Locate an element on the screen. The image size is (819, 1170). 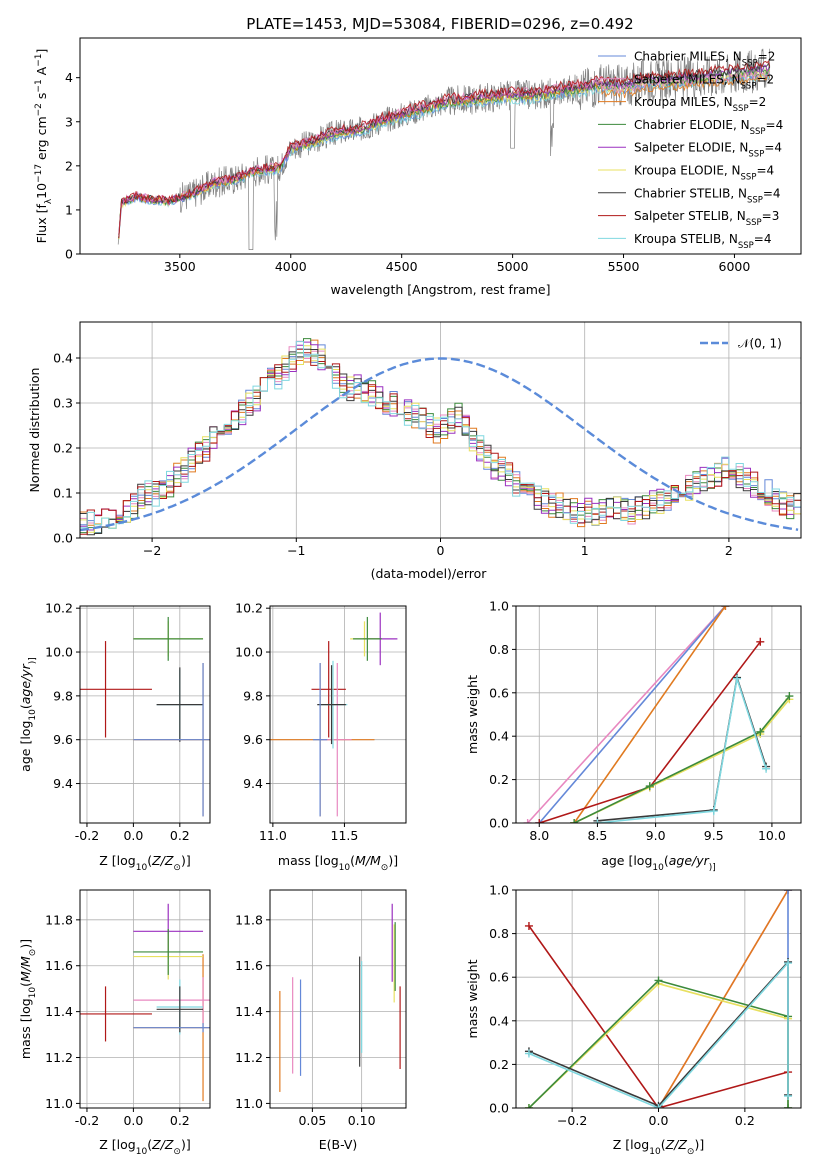
normal-distribution-curve is located at coordinates (439, 444).